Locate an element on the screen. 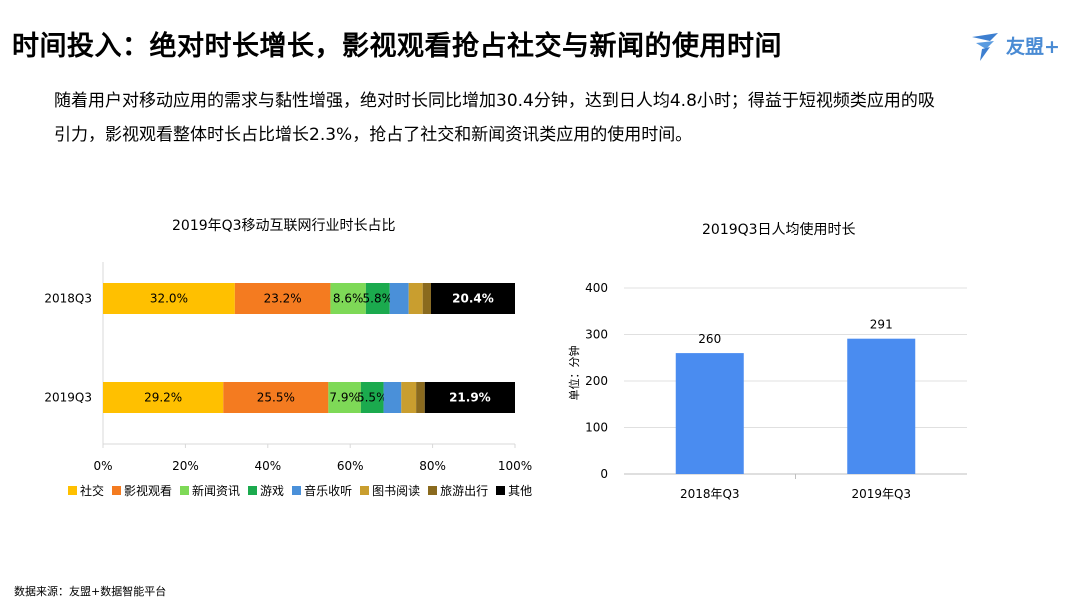 This screenshot has width=1080, height=609. y-tick-label: 200 is located at coordinates (596, 381).